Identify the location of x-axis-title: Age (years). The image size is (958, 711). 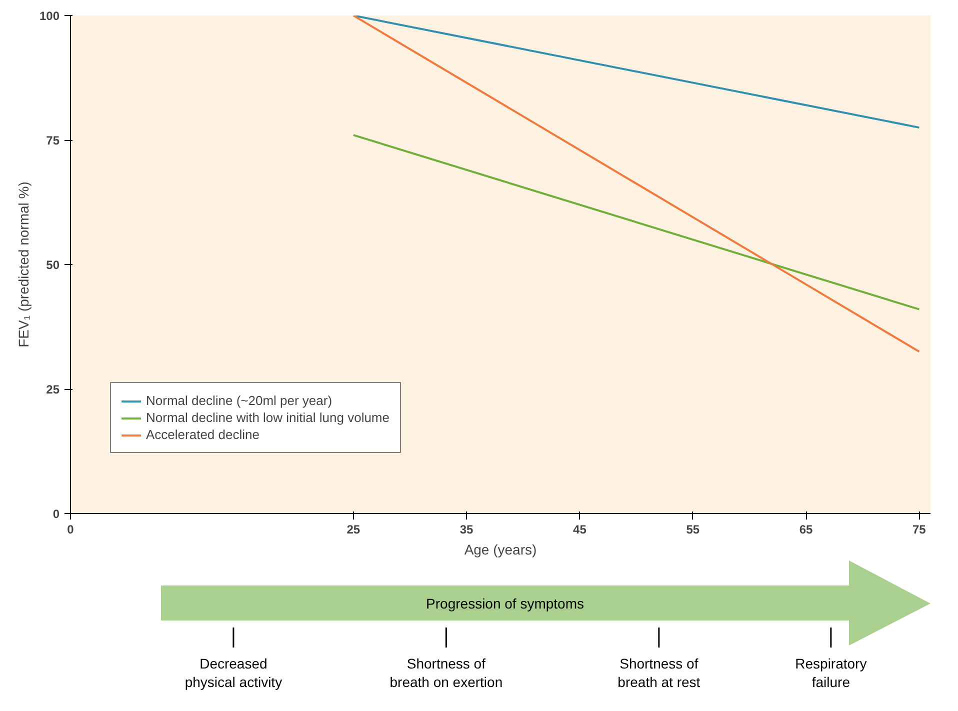
(500, 550).